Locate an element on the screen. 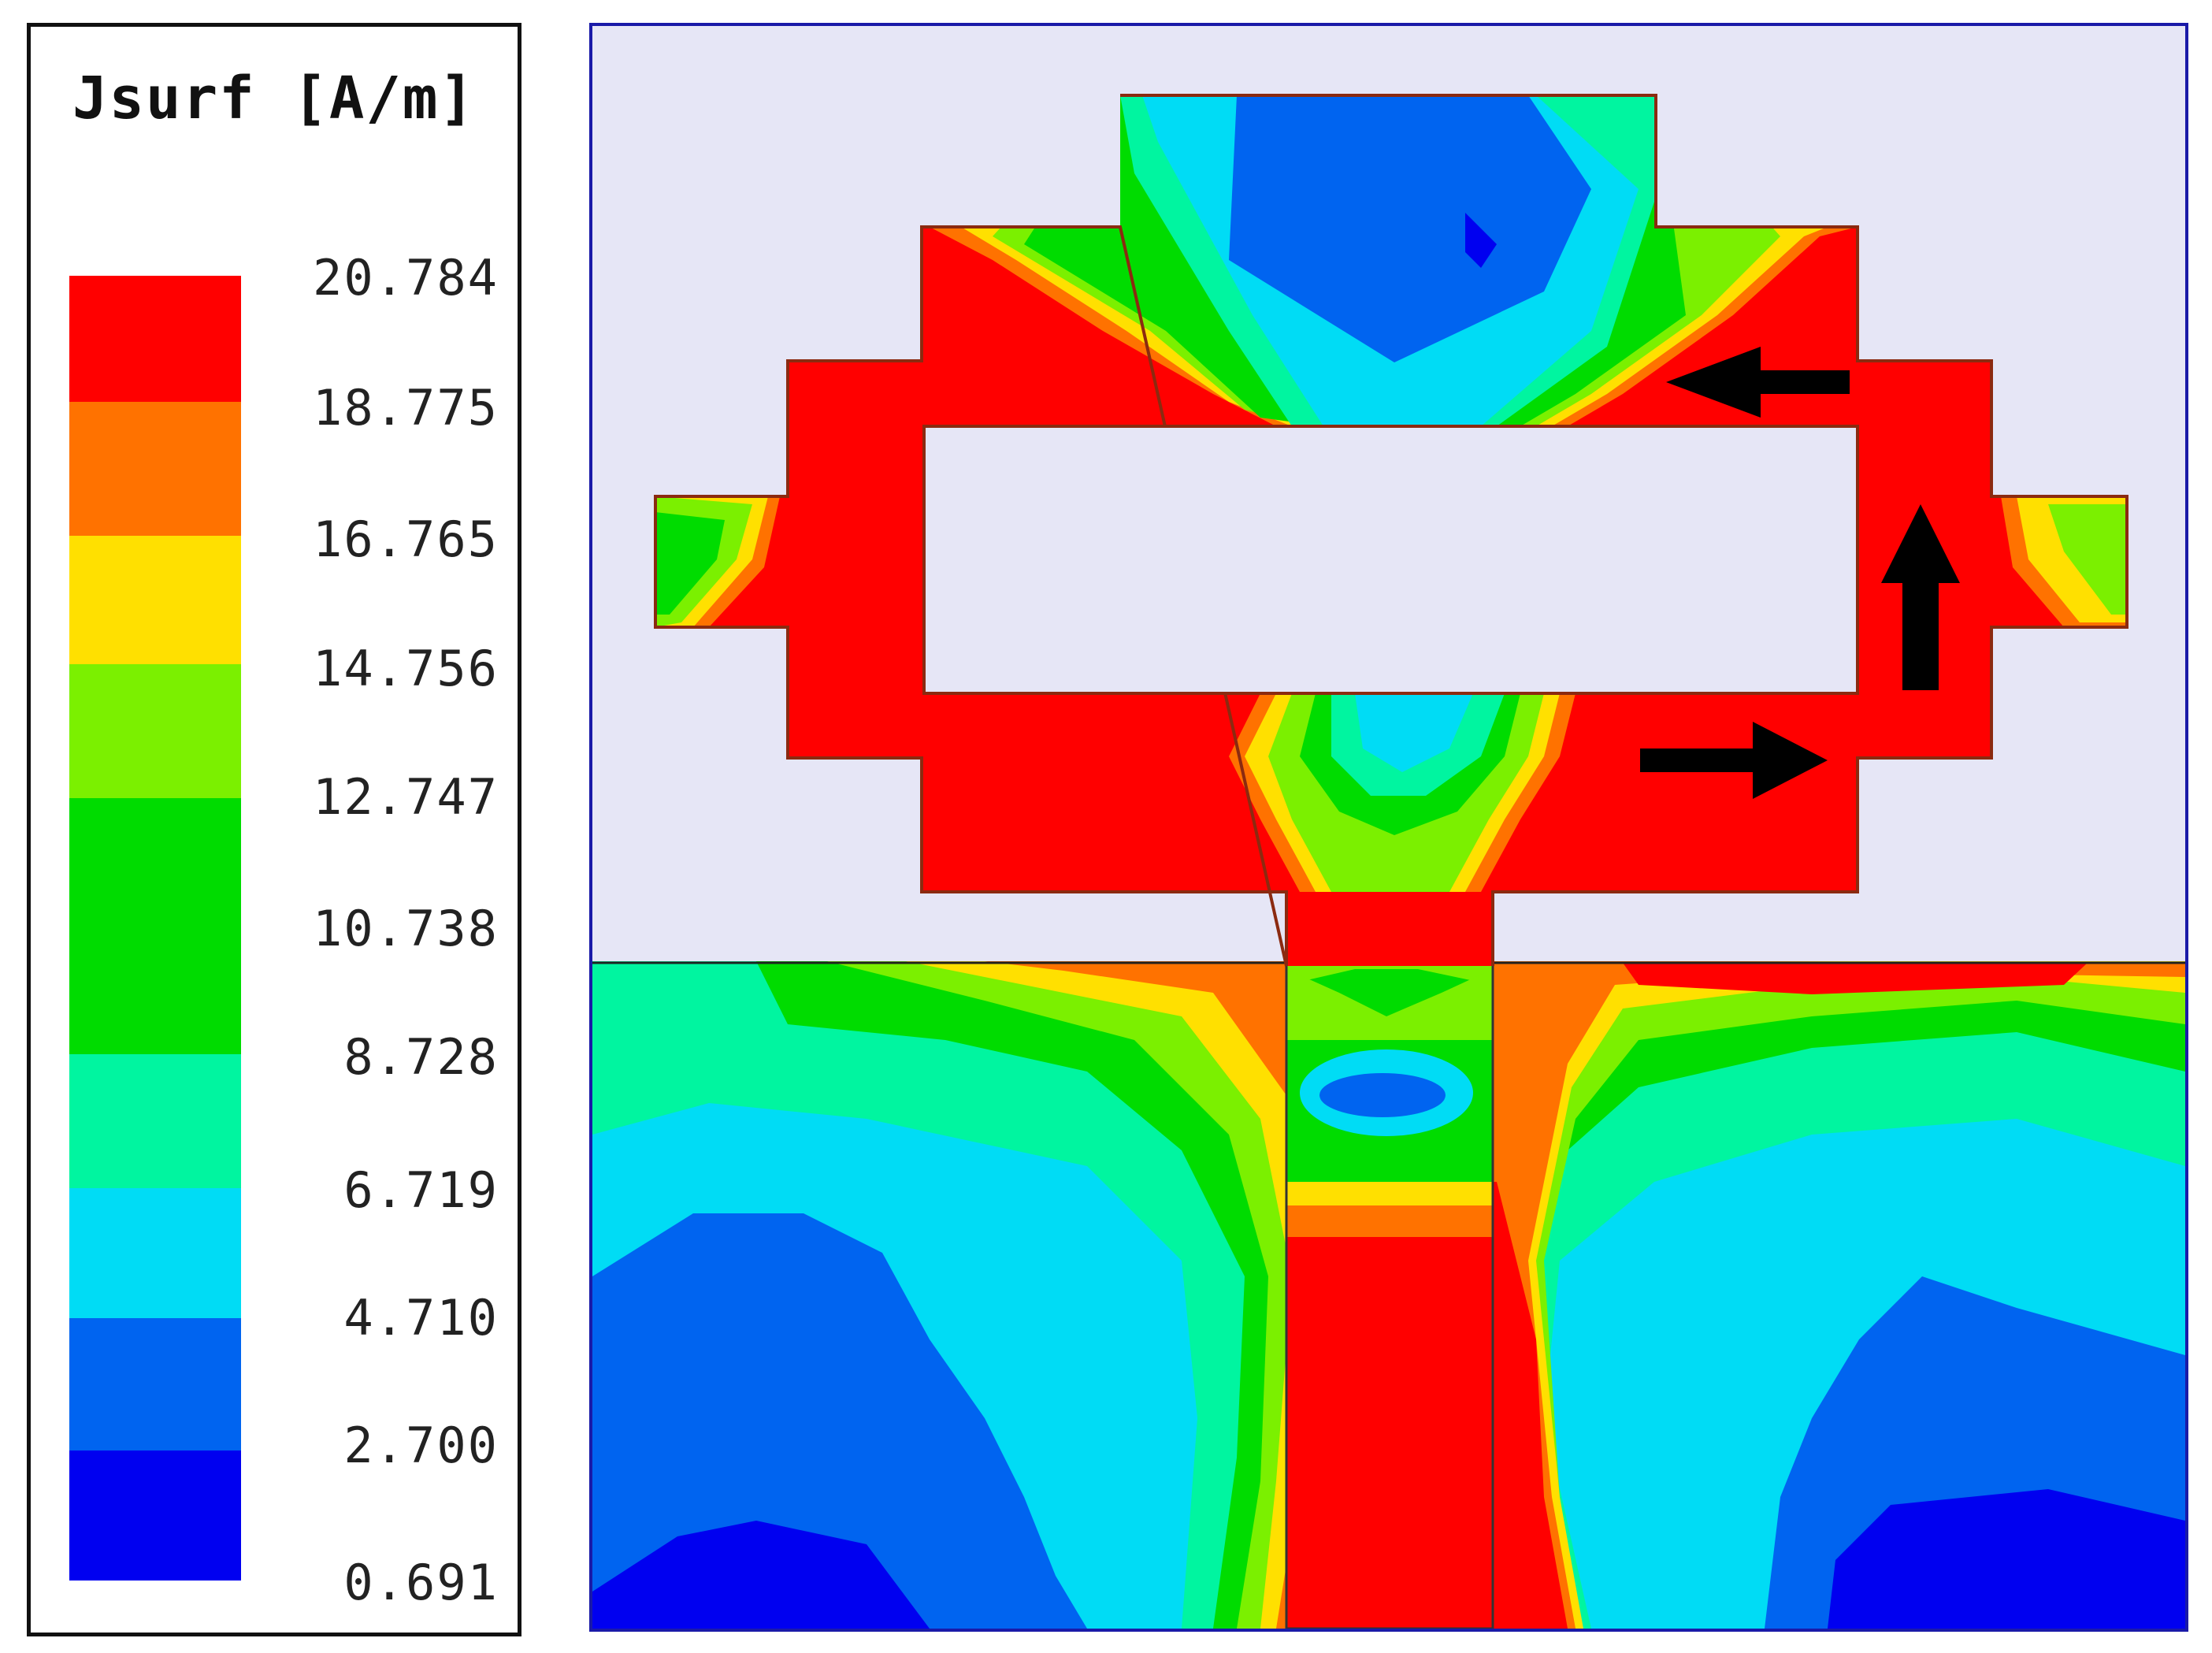  legend-tick-label: 4.710 is located at coordinates (421, 1318).